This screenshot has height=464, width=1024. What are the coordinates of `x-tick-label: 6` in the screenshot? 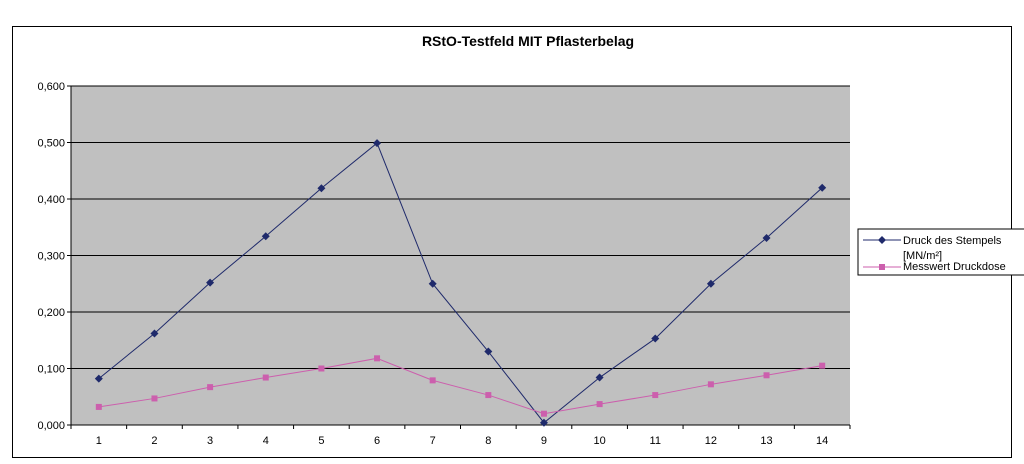 It's located at (377, 441).